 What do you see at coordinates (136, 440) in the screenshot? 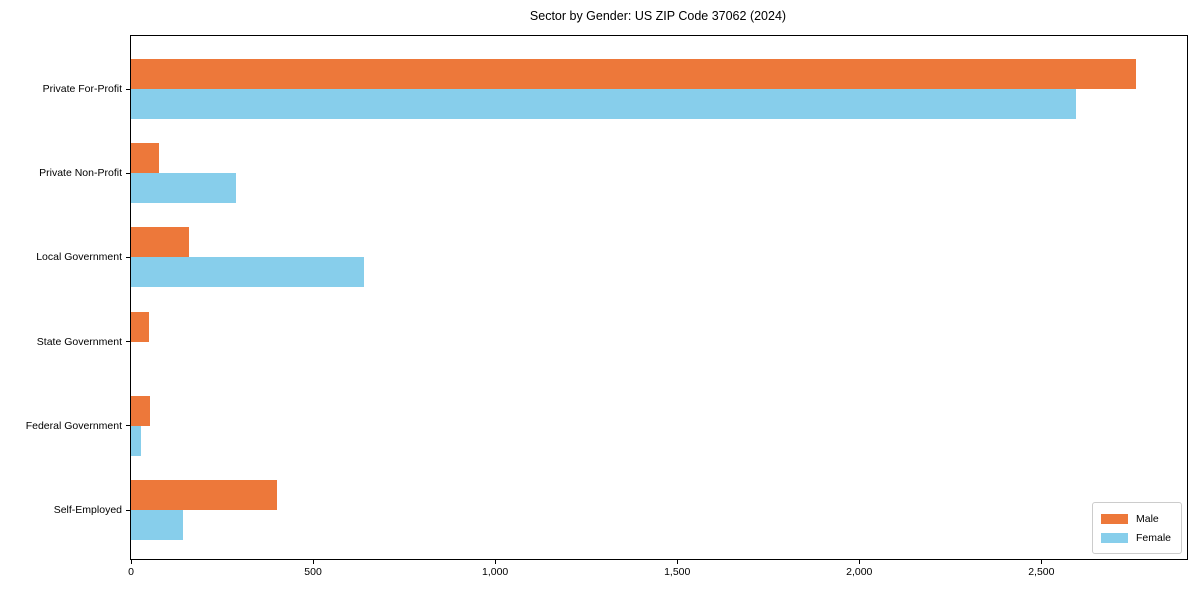
I see `bar-female-federal-government` at bounding box center [136, 440].